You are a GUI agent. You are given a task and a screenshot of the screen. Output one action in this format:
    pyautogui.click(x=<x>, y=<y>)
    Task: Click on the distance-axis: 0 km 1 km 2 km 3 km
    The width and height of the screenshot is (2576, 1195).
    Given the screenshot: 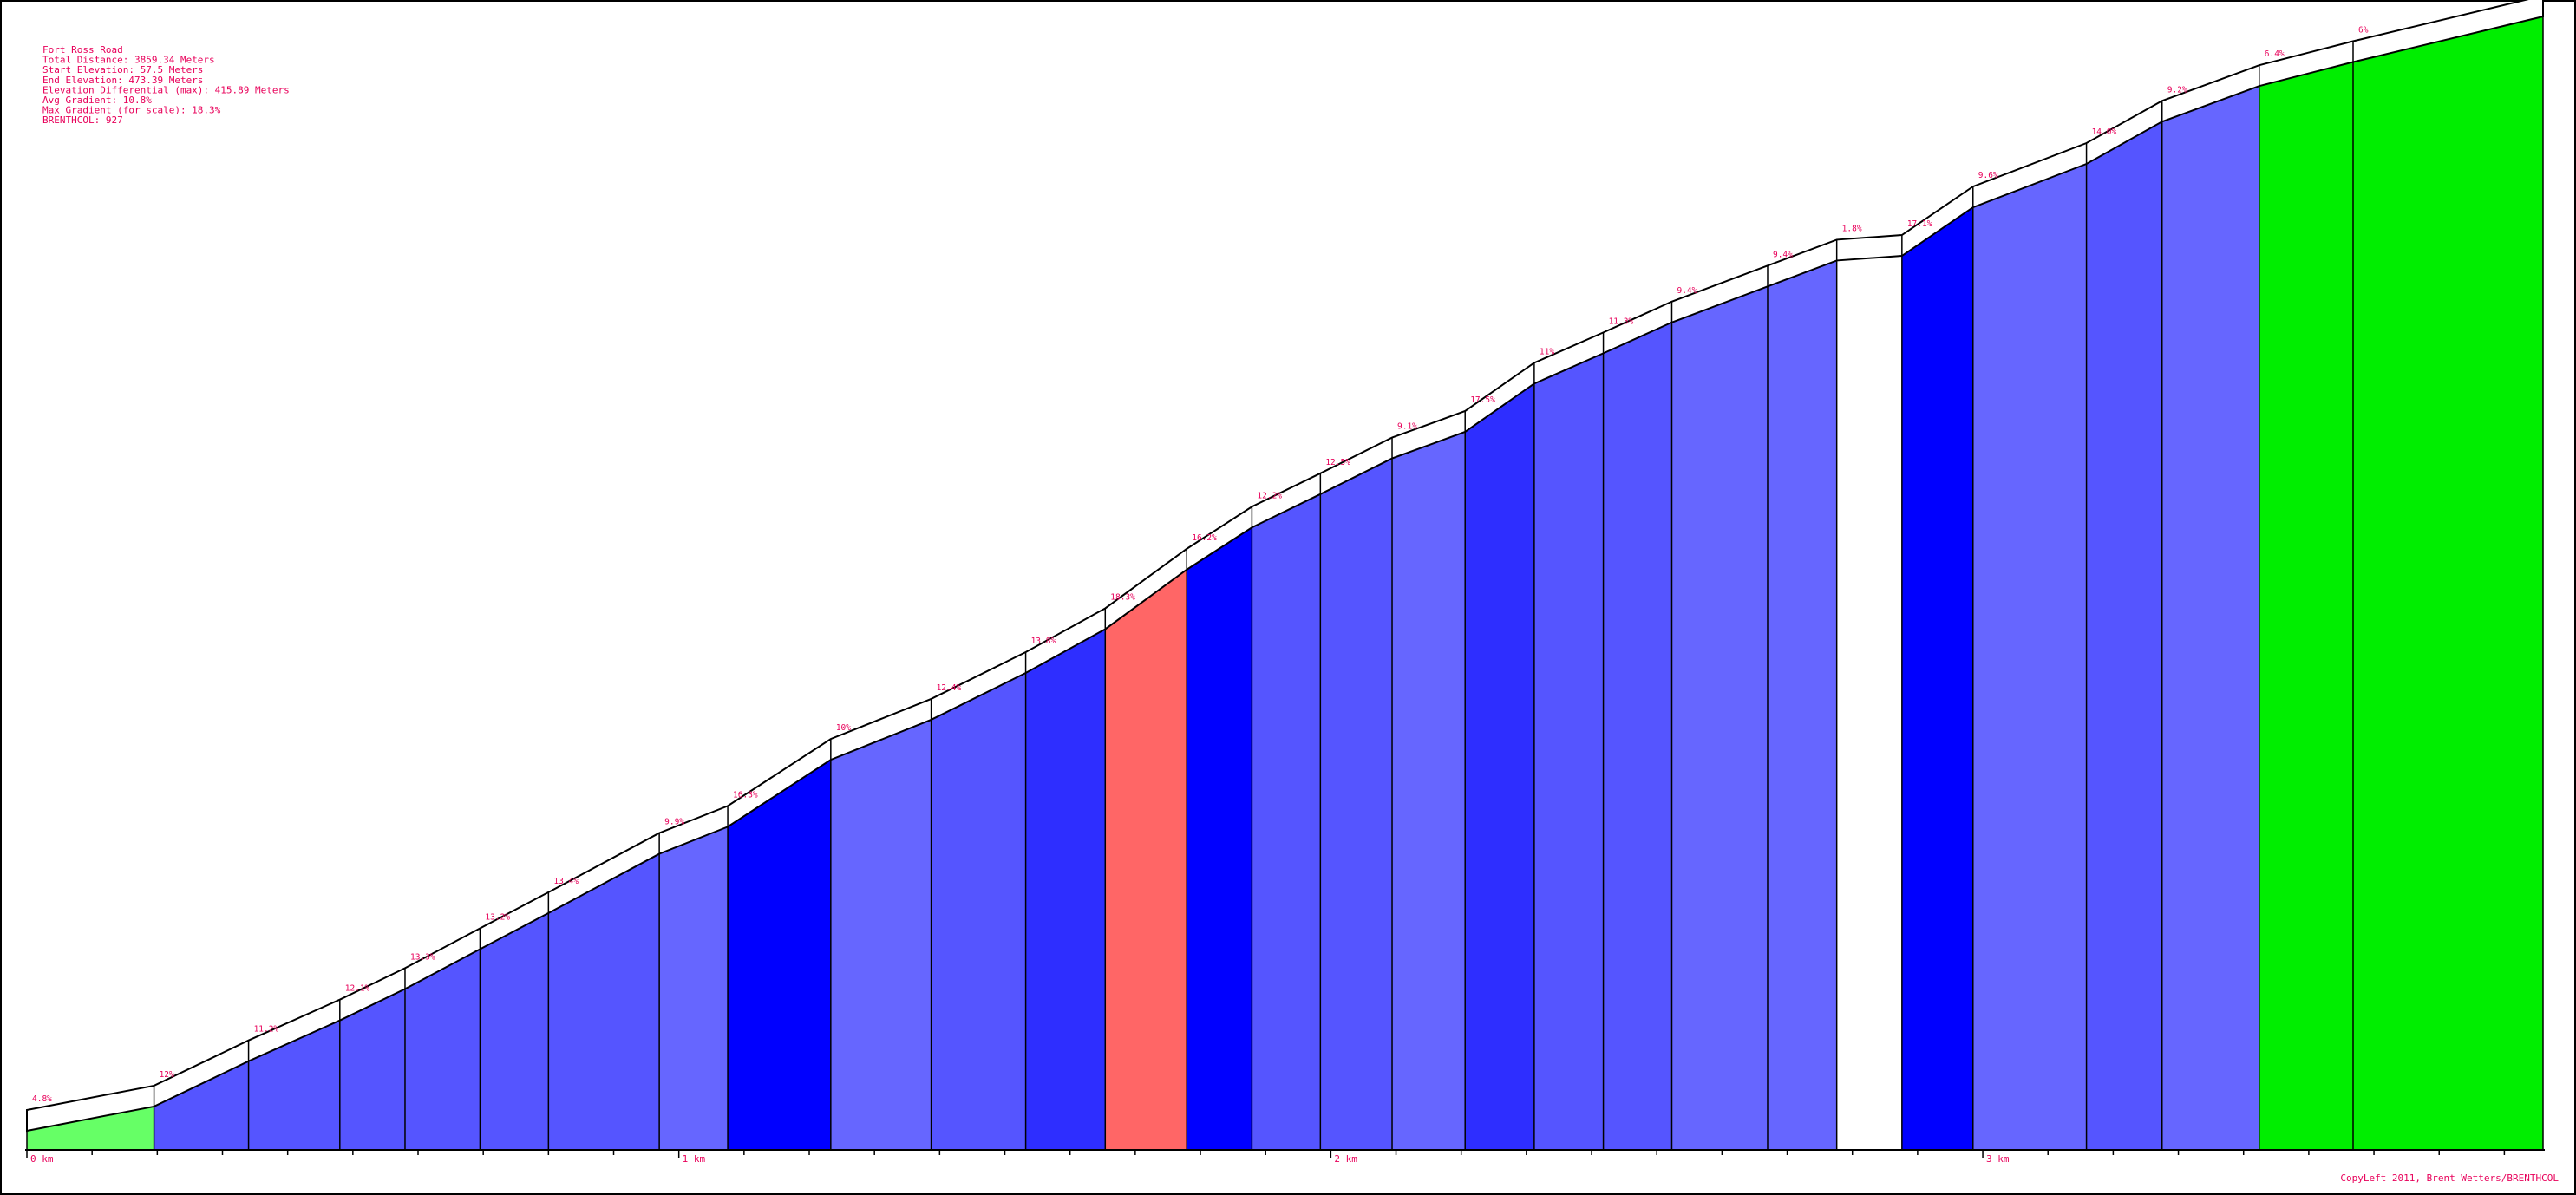 What is the action you would take?
    pyautogui.click(x=1285, y=1157)
    